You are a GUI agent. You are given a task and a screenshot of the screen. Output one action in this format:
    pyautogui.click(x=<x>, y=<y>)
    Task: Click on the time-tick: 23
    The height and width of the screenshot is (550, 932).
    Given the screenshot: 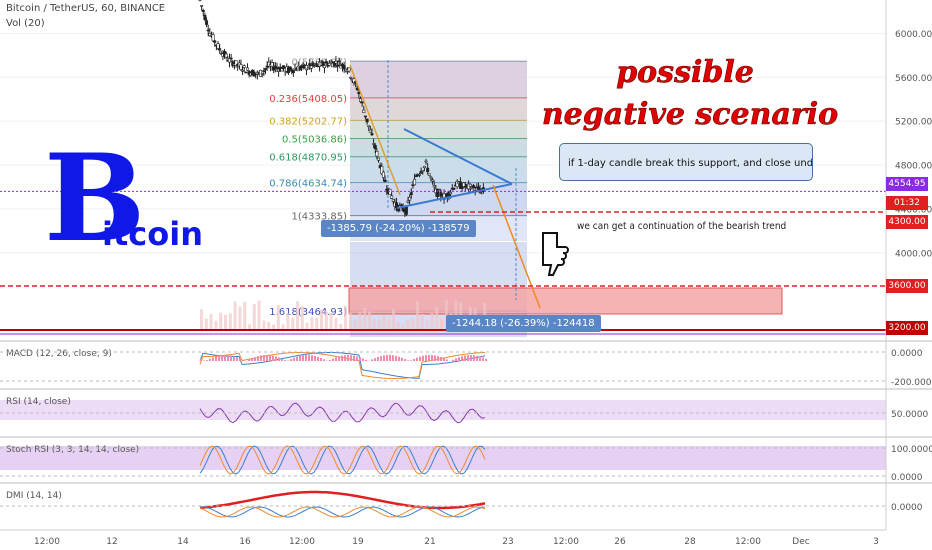 What is the action you would take?
    pyautogui.click(x=507, y=542)
    